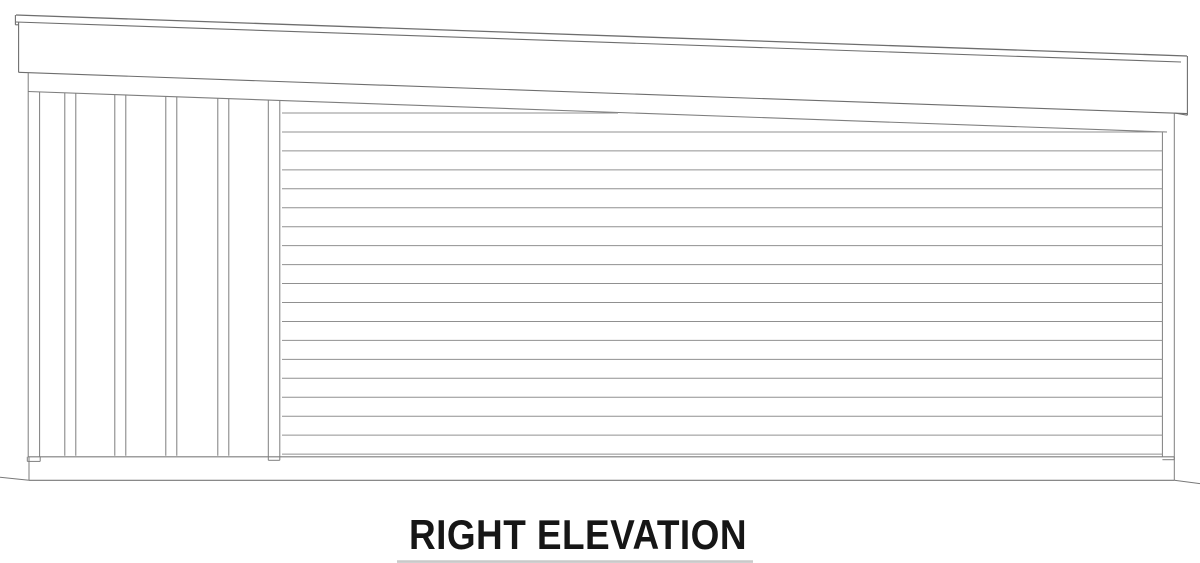 The height and width of the screenshot is (563, 1200). Describe the element at coordinates (597, 111) in the screenshot. I see `eave-line` at that location.